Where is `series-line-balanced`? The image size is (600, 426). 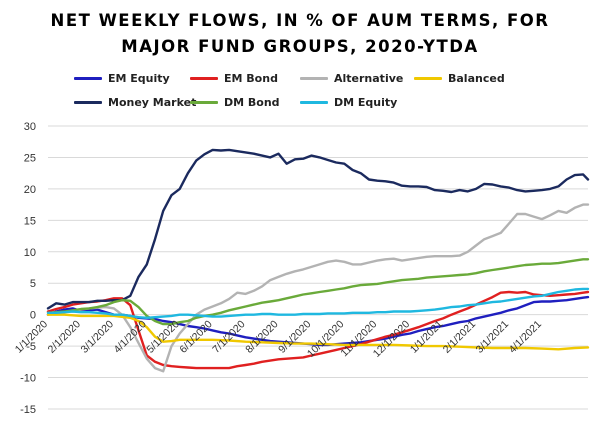
series-line-balanced is located at coordinates (318, 332).